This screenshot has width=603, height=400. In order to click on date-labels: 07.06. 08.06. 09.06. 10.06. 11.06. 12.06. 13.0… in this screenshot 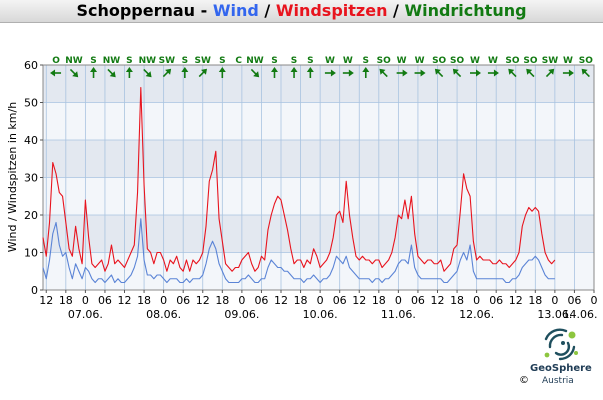, I will do `click(333, 314)`.